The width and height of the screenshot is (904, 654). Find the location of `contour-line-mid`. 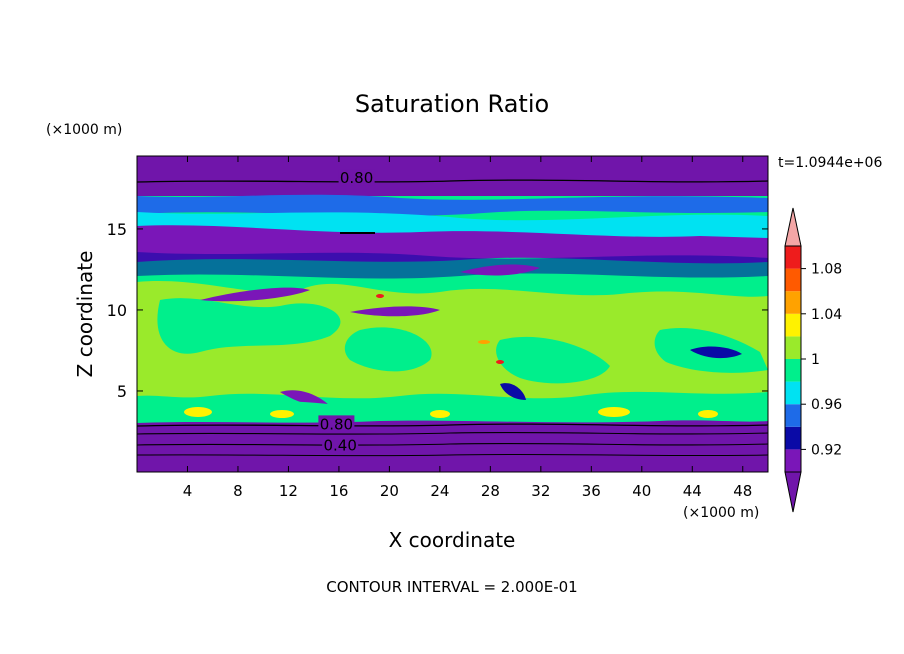

contour-line-mid is located at coordinates (452, 433).